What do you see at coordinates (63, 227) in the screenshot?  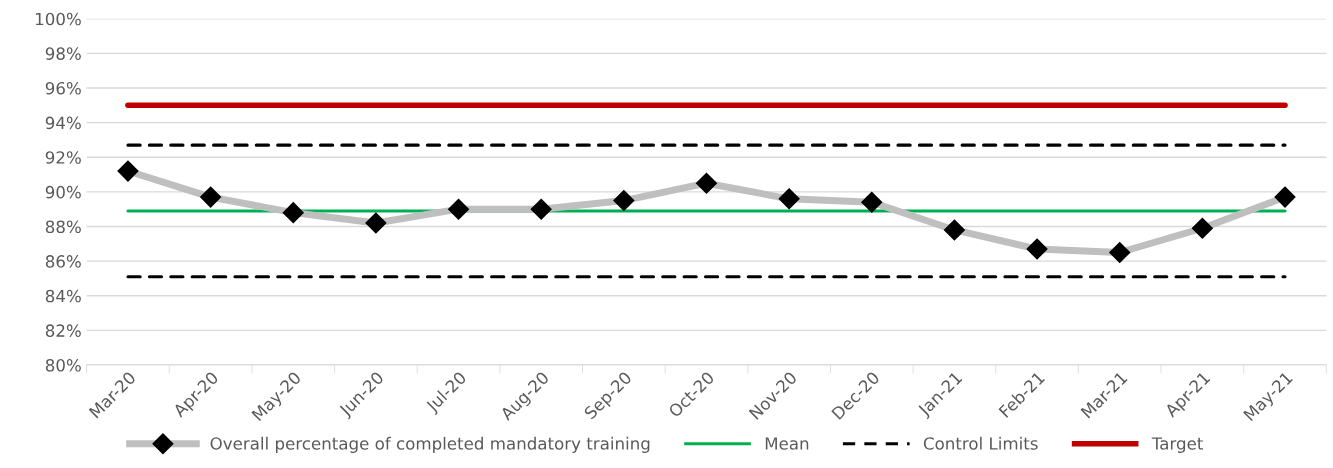 I see `y-tick-label: 88%` at bounding box center [63, 227].